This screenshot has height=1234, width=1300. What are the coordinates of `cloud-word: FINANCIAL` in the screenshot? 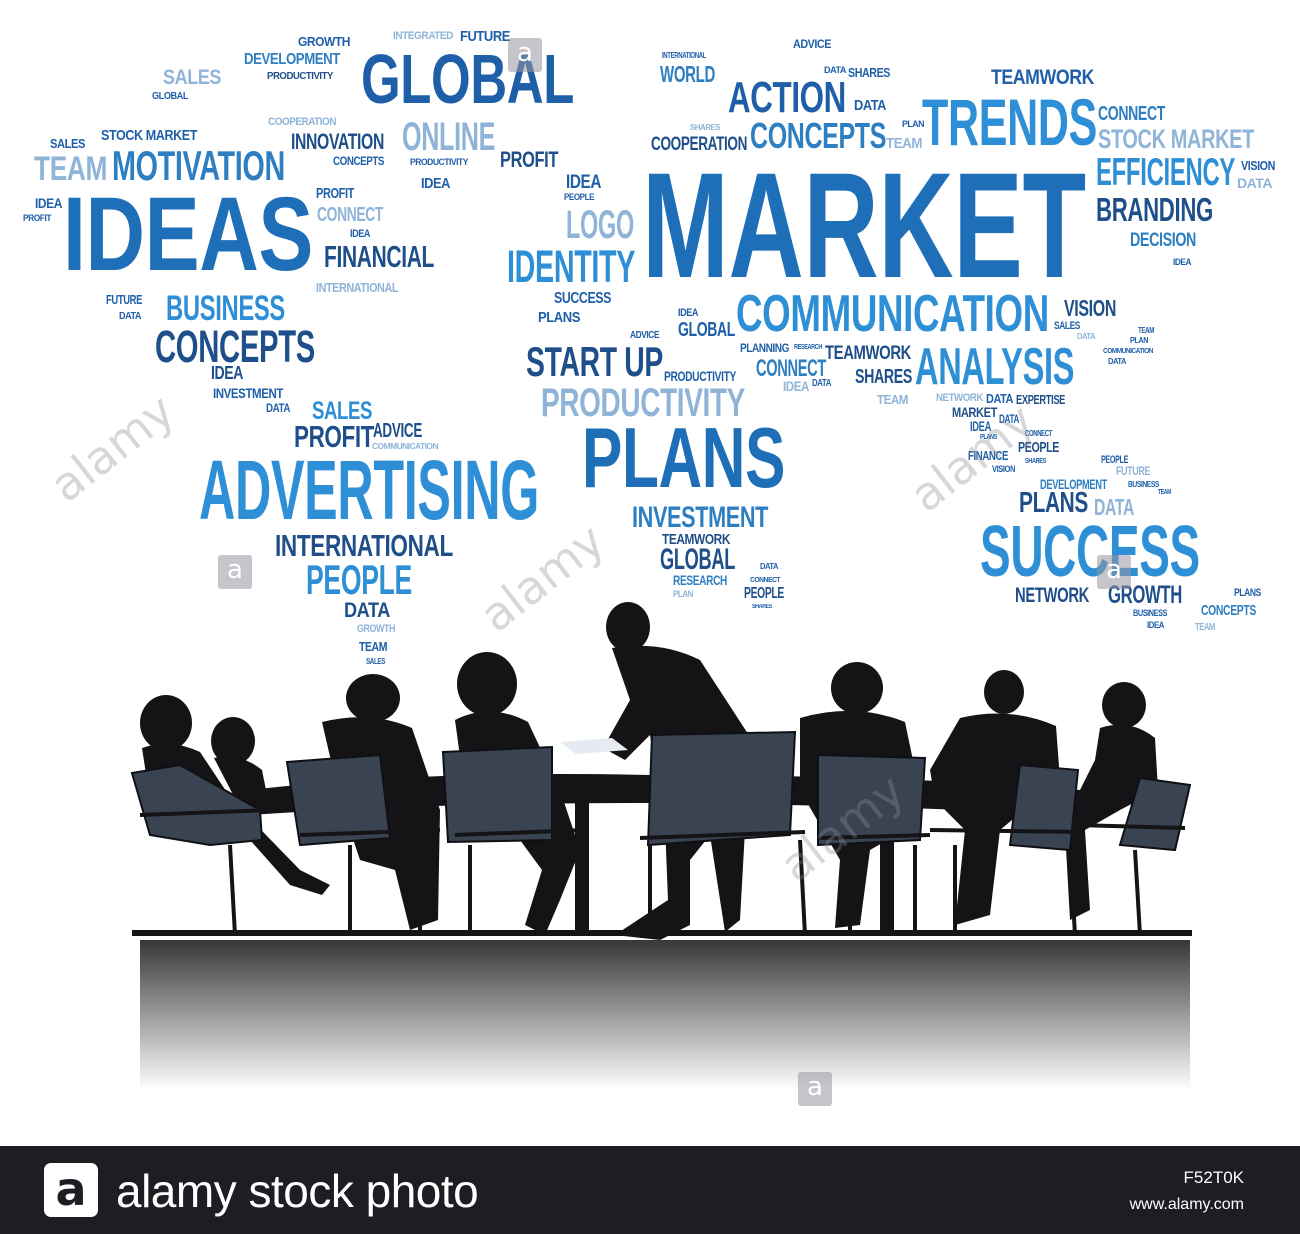 It's located at (379, 256).